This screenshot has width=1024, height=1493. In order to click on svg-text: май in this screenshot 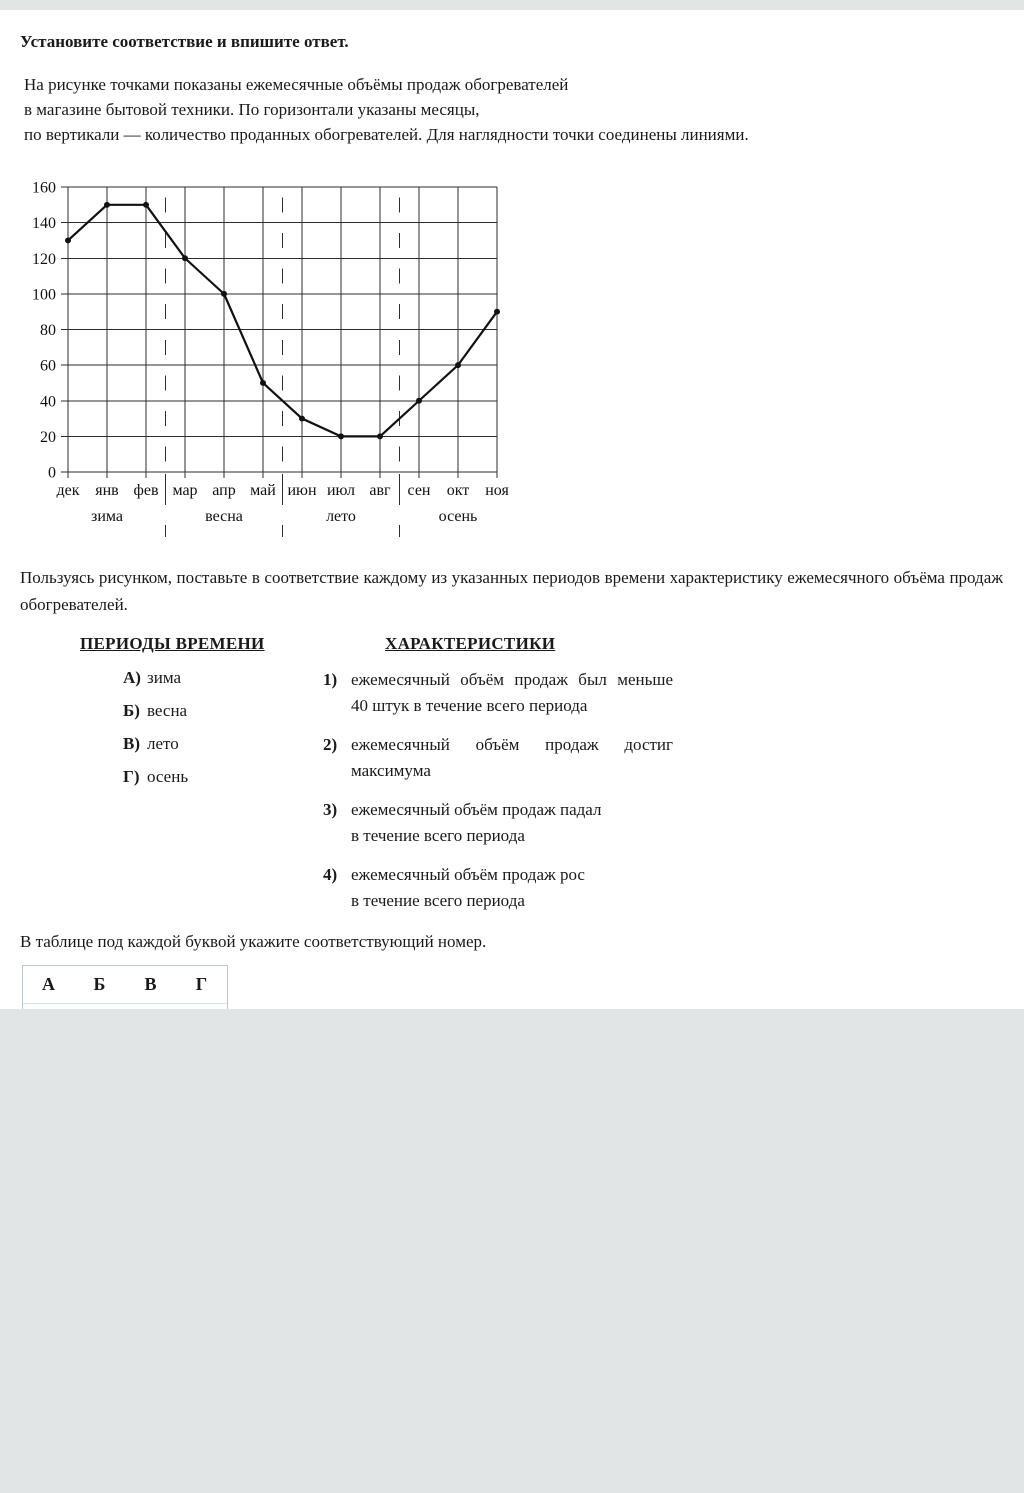, I will do `click(263, 490)`.